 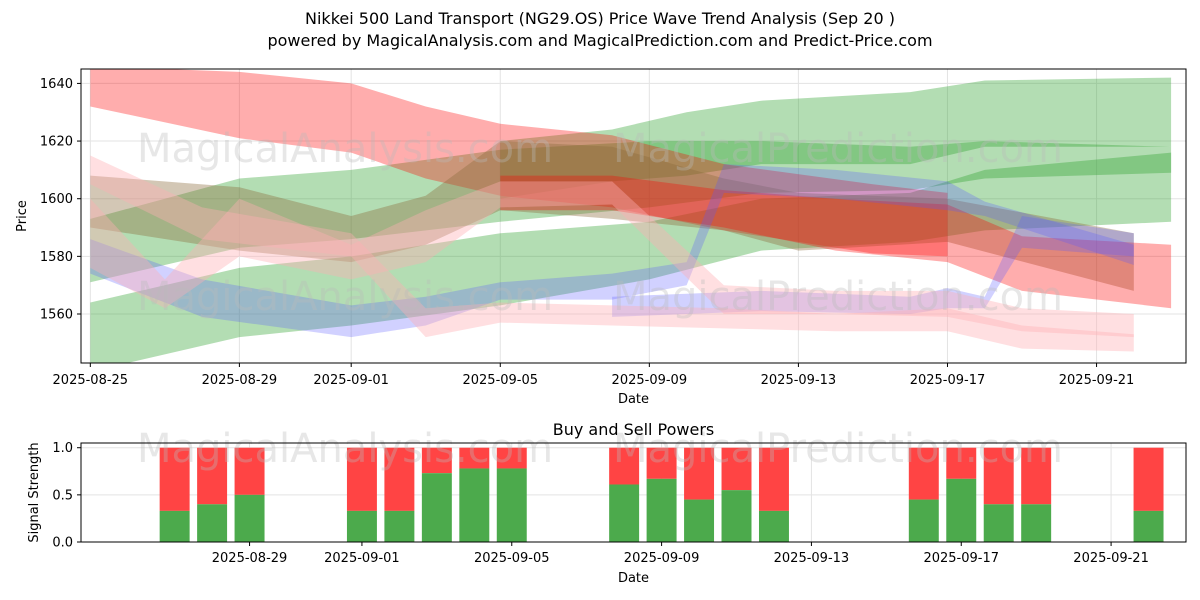 What do you see at coordinates (56, 257) in the screenshot?
I see `y-tick-label: 1580` at bounding box center [56, 257].